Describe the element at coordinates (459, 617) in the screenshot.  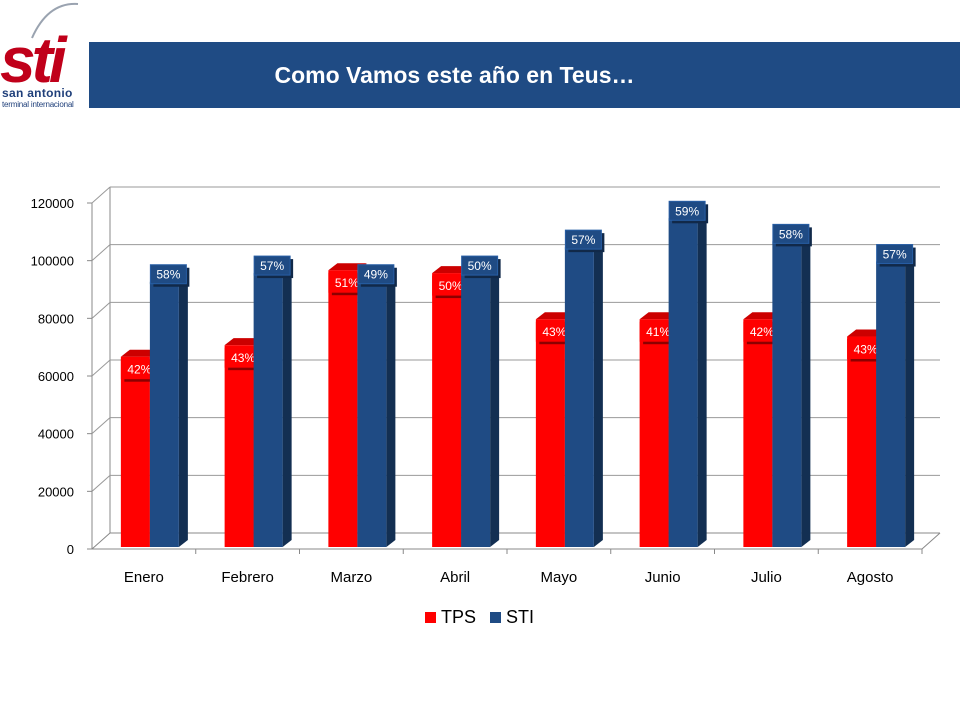
I see `legend-label-tps: TPS` at that location.